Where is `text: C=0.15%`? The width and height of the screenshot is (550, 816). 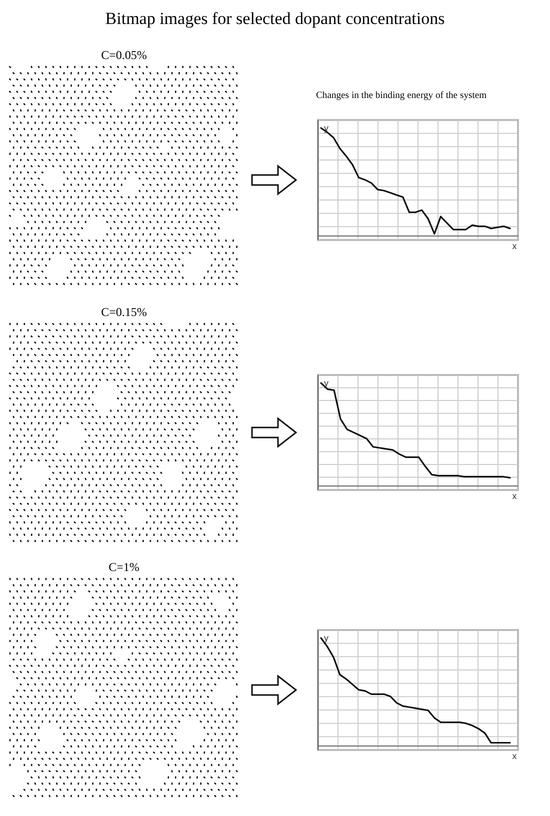
text: C=0.15% is located at coordinates (124, 312).